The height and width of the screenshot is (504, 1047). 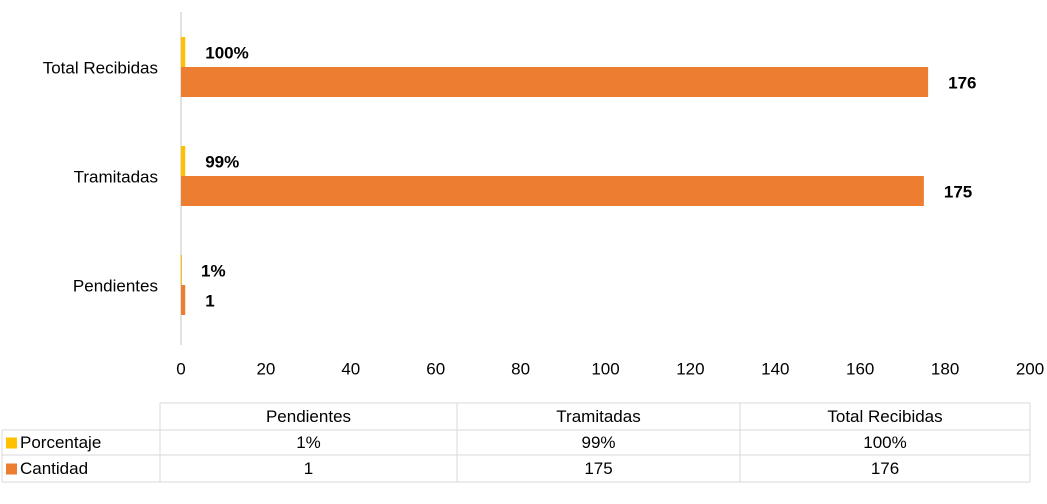 What do you see at coordinates (690, 368) in the screenshot?
I see `x-tick-label: 120` at bounding box center [690, 368].